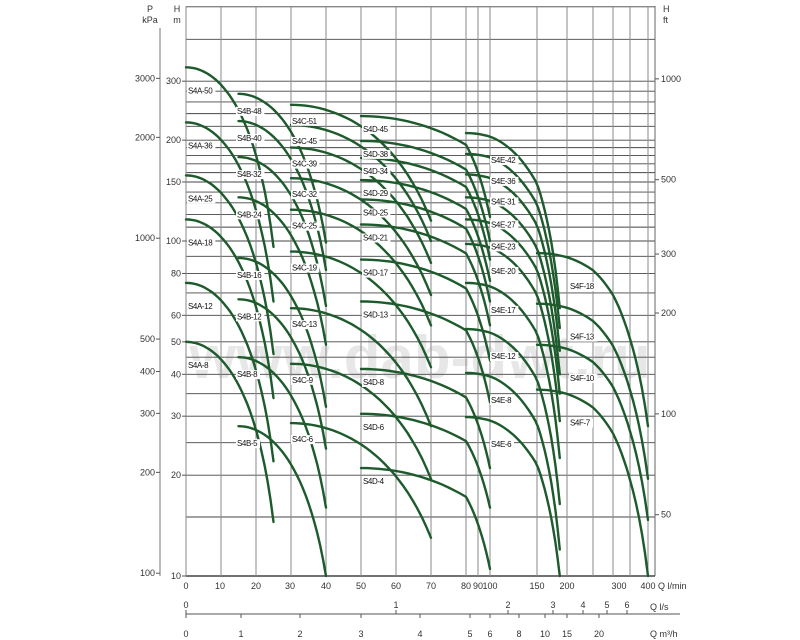  I want to click on curve-label-text: S4D-6, so click(374, 427).